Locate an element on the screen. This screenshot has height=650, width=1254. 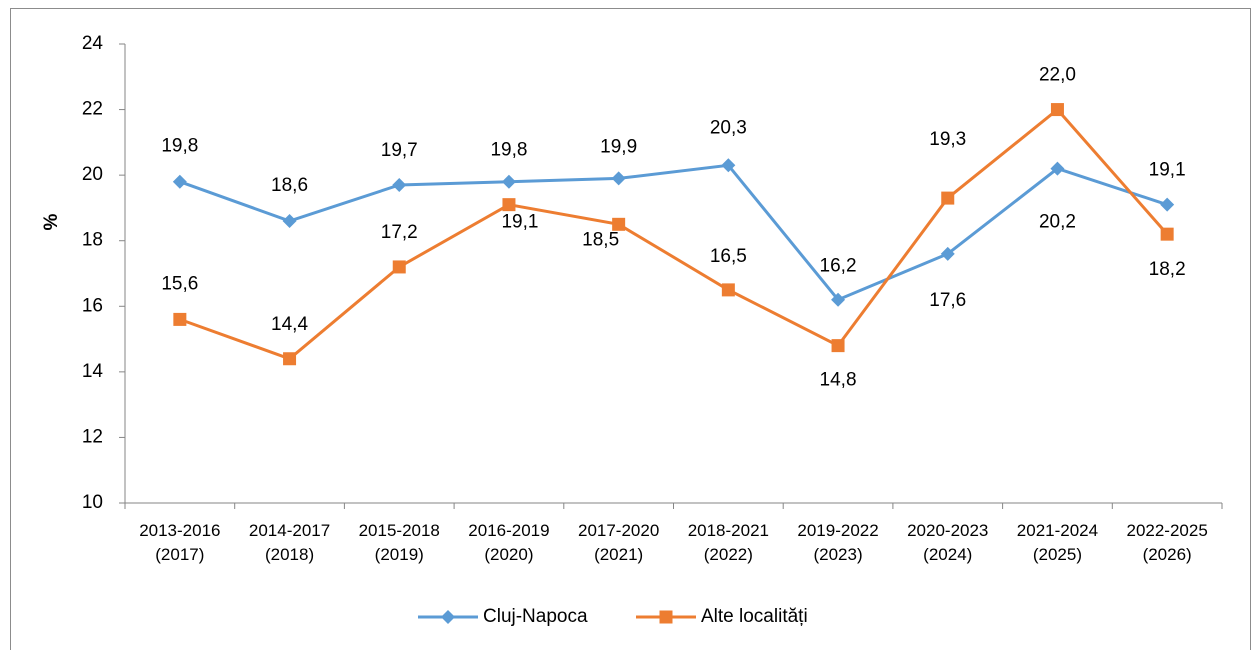
x-tick-label: 2021-2024 (2025) is located at coordinates (1057, 542).